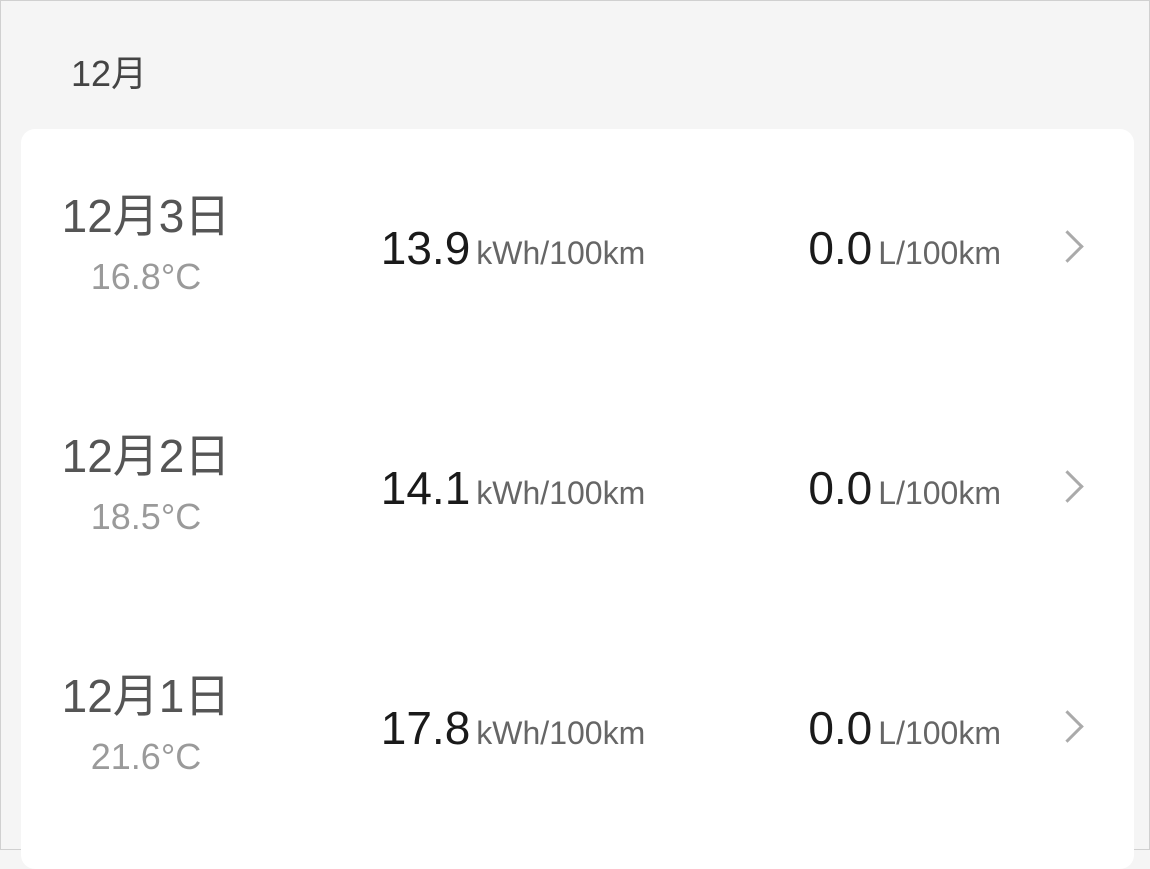 Image resolution: width=1150 pixels, height=869 pixels. I want to click on electric-consumption: 17.8 kWh/100km, so click(513, 728).